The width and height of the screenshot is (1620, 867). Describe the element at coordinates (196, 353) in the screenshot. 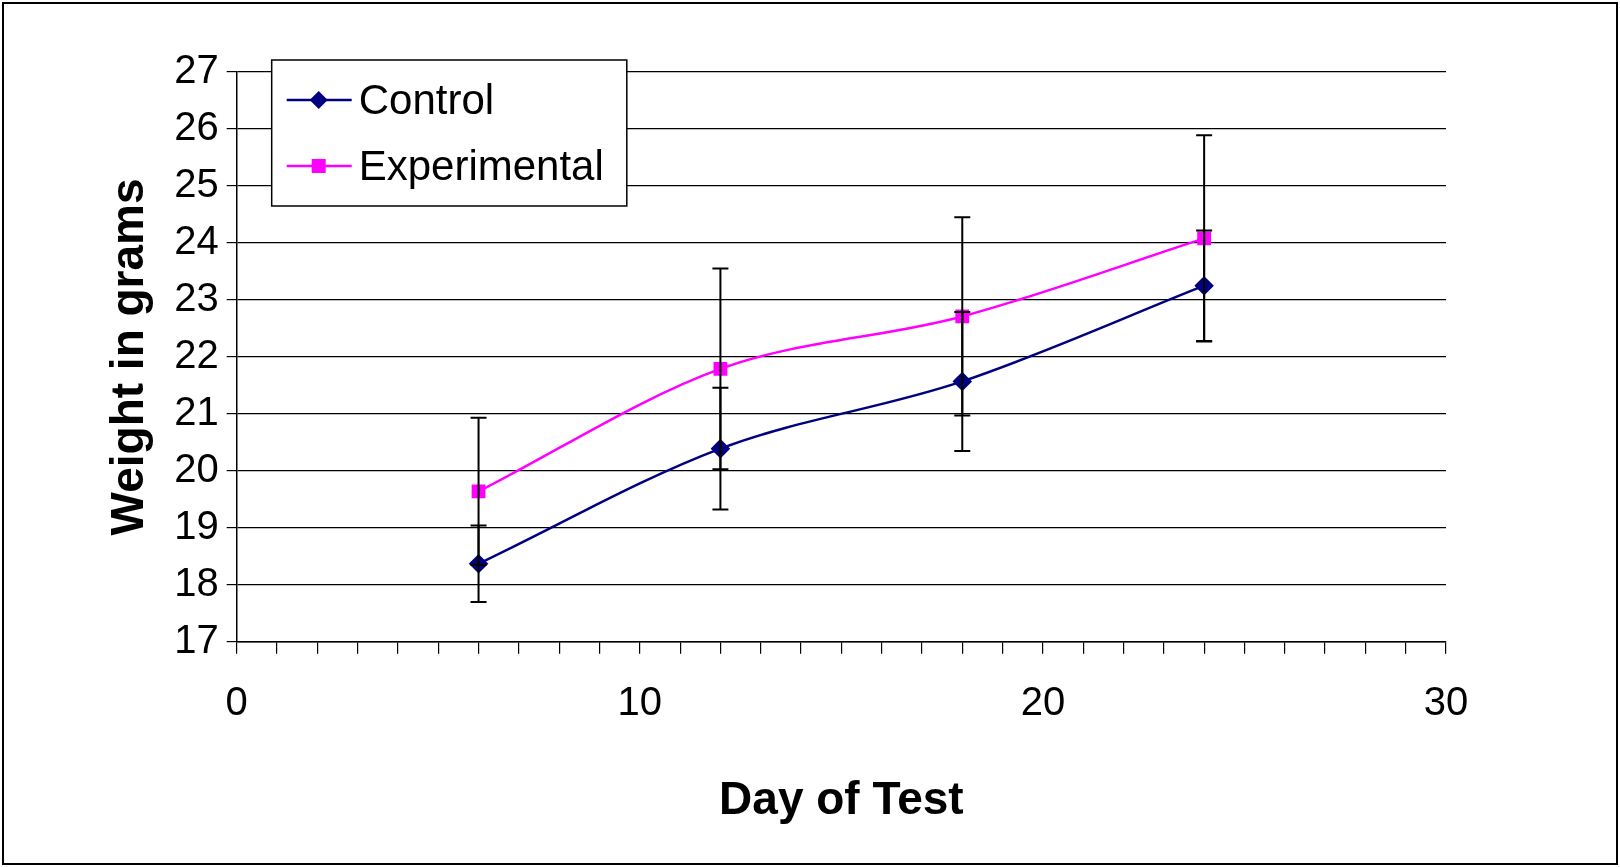

I see `y-tick-label: 22` at that location.